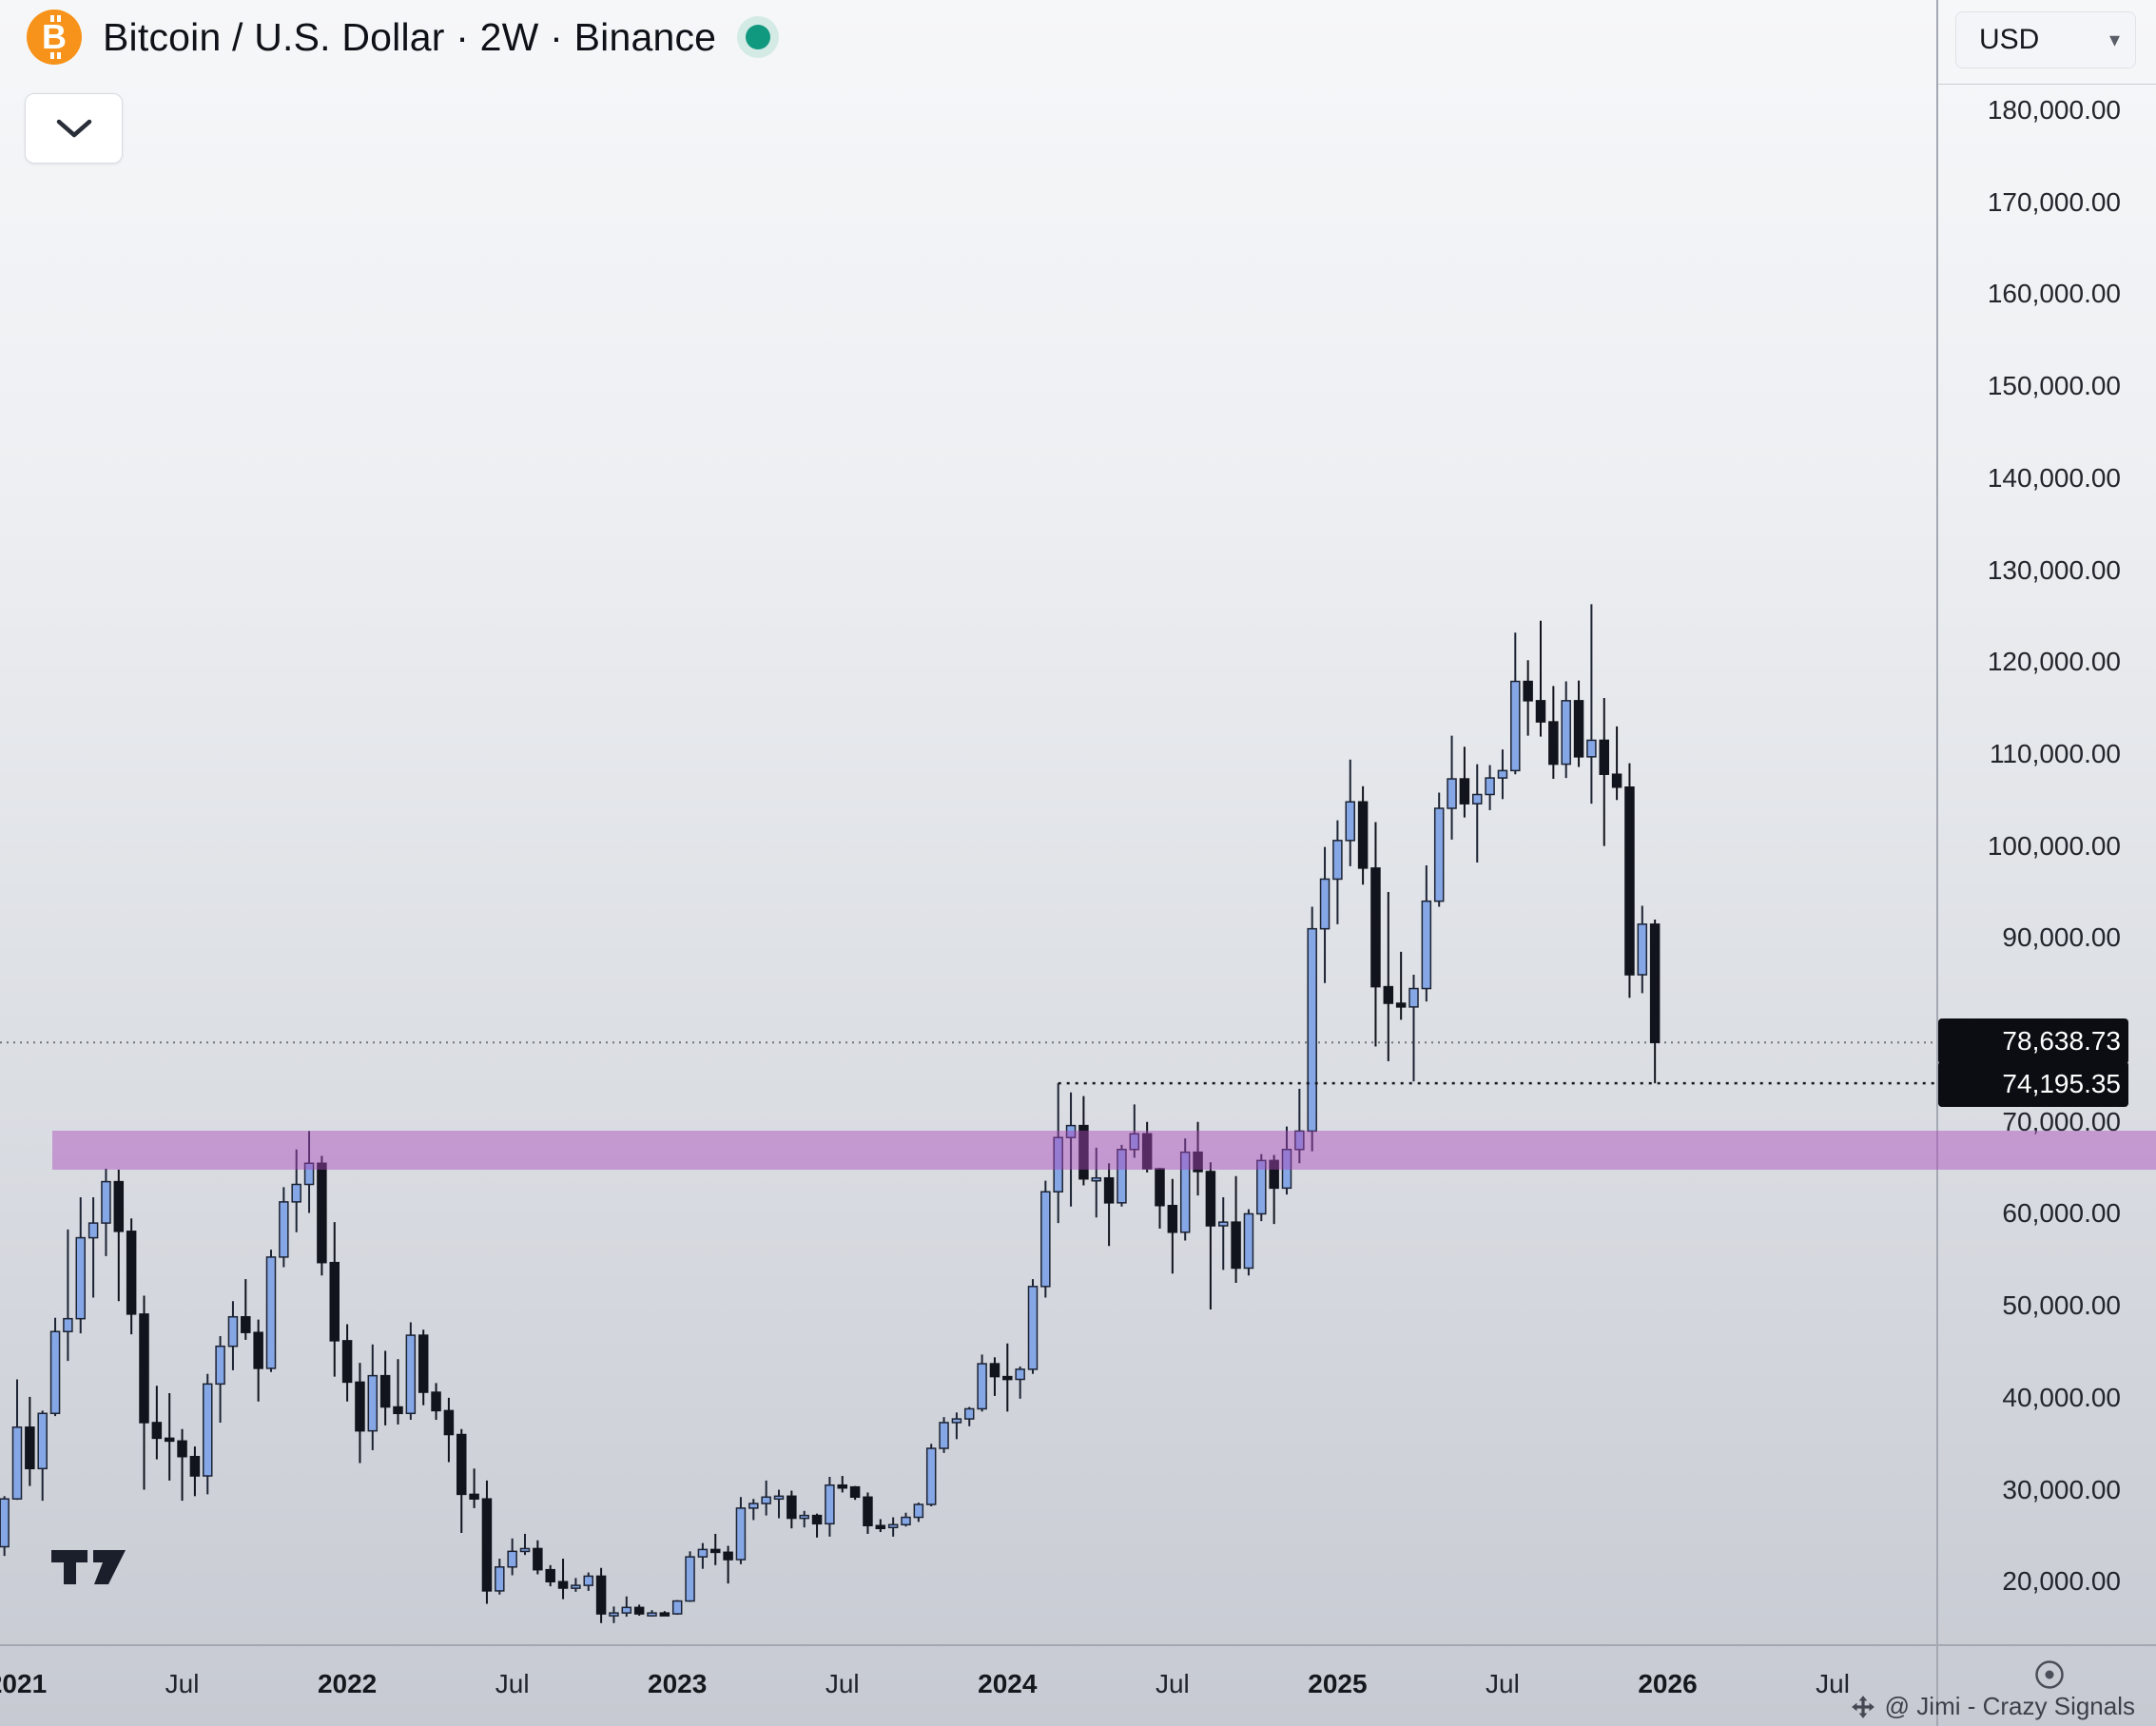 The width and height of the screenshot is (2156, 1726). I want to click on price-axis-label: 140,000.00, so click(2054, 477).